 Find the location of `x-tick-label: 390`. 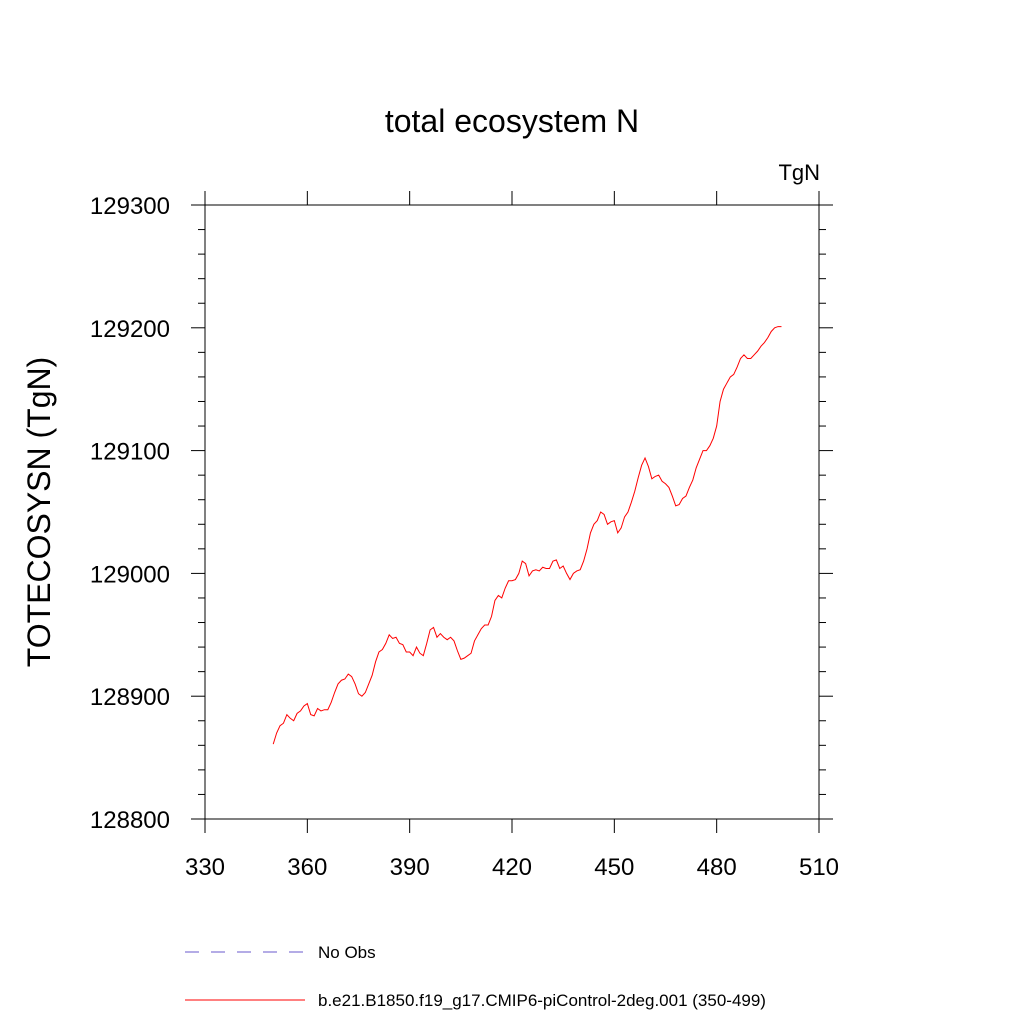

x-tick-label: 390 is located at coordinates (410, 867).